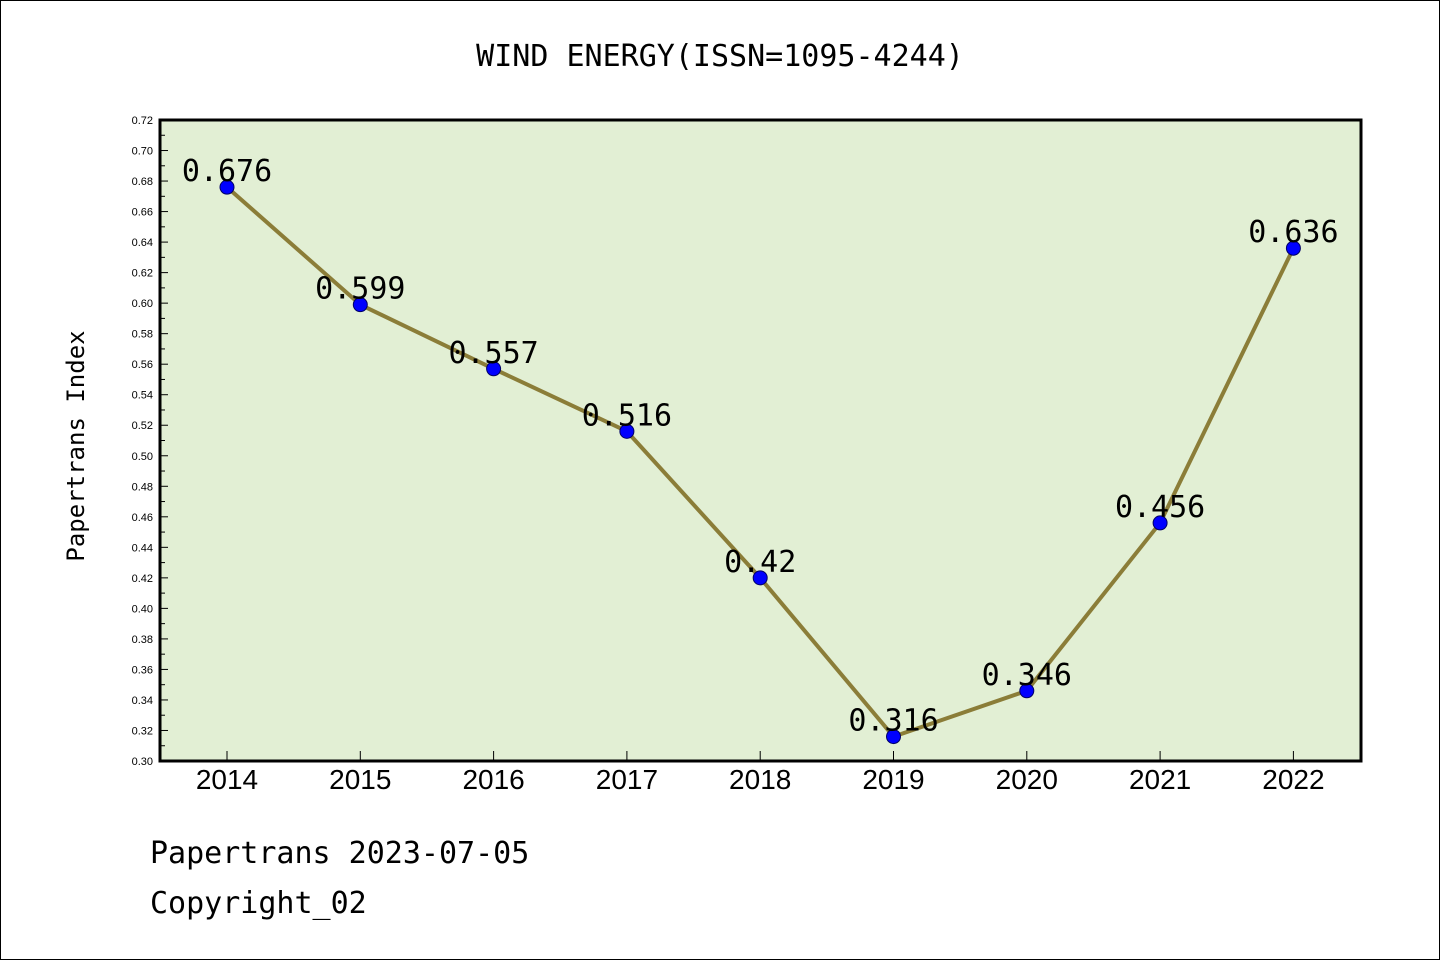  I want to click on x-tick-label: 2016, so click(493, 779).